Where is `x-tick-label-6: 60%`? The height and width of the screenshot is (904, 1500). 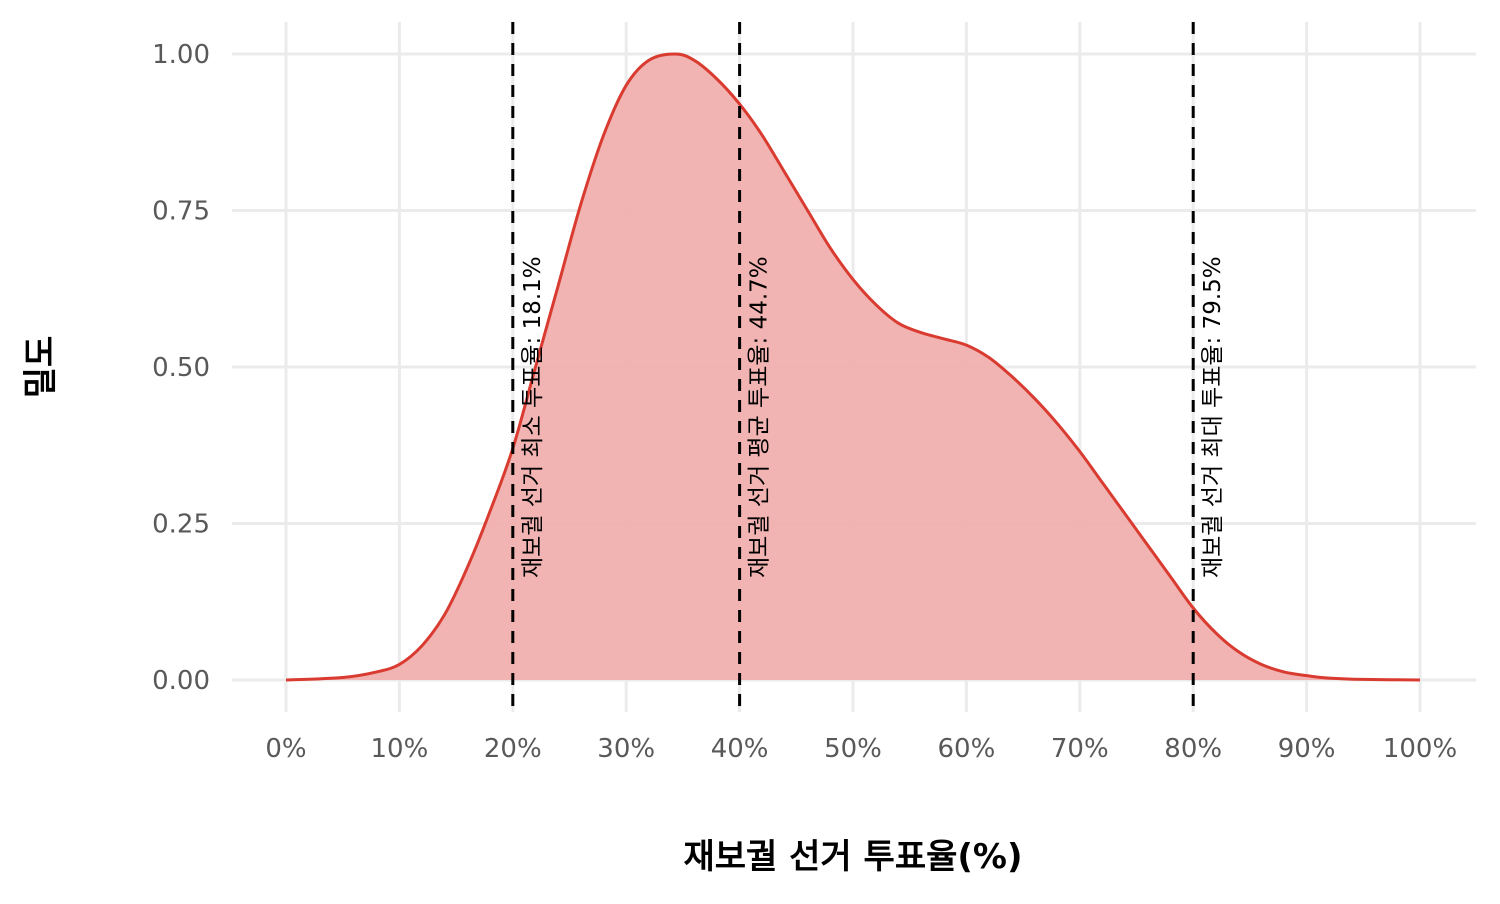 x-tick-label-6: 60% is located at coordinates (967, 749).